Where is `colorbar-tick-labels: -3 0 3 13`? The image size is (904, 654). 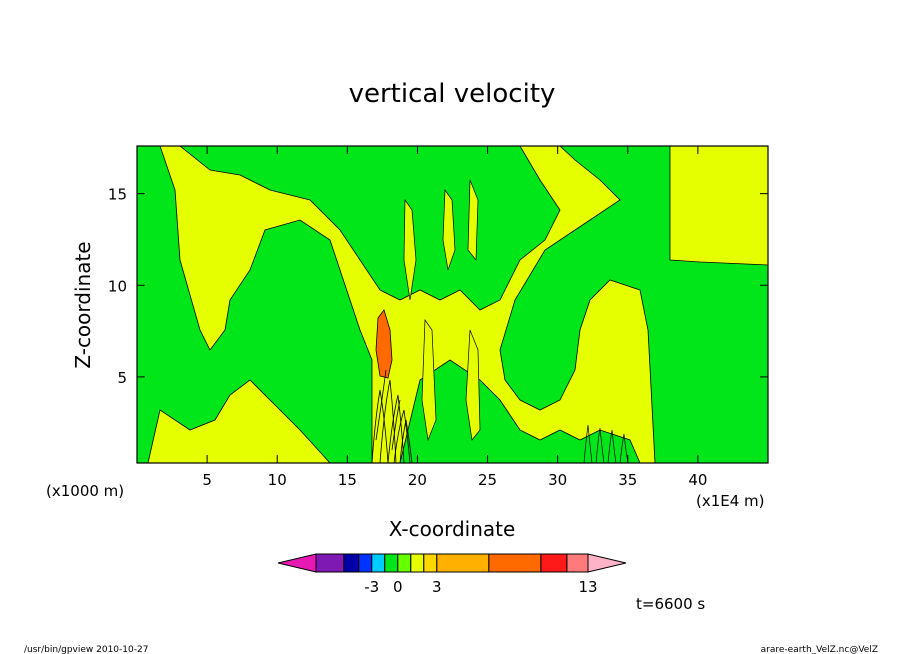
colorbar-tick-labels: -3 0 3 13 is located at coordinates (480, 587).